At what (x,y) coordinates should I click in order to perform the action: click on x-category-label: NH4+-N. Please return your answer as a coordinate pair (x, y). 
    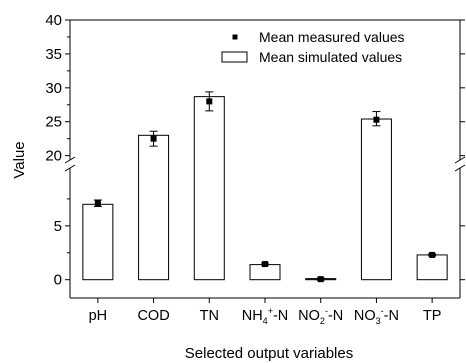
    Looking at the image, I should click on (265, 316).